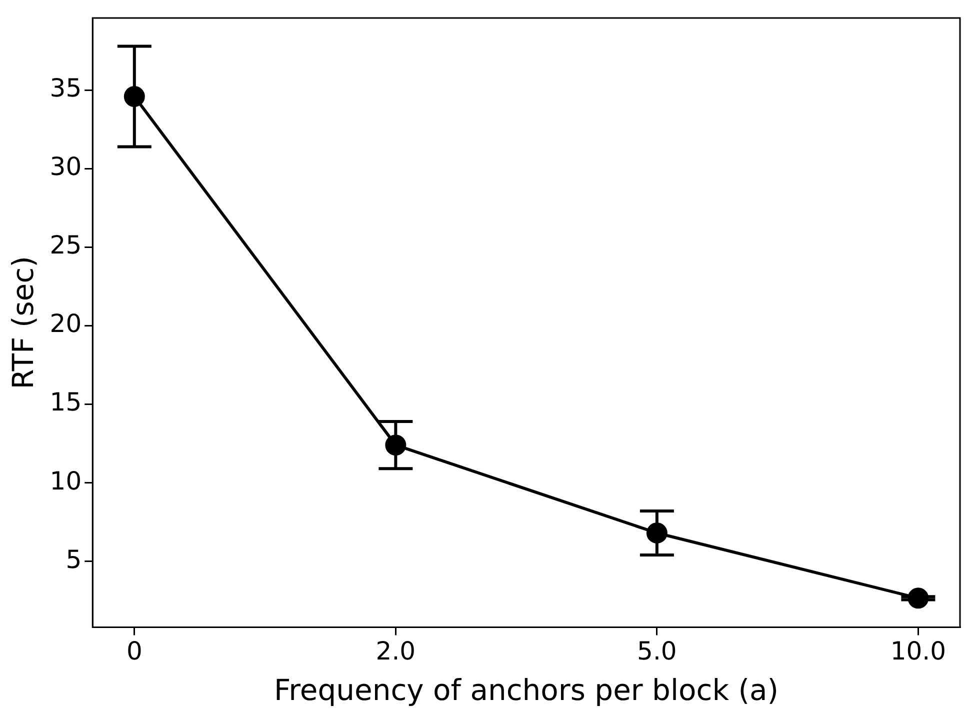  Describe the element at coordinates (66, 402) in the screenshot. I see `y-tick-label: 15` at that location.